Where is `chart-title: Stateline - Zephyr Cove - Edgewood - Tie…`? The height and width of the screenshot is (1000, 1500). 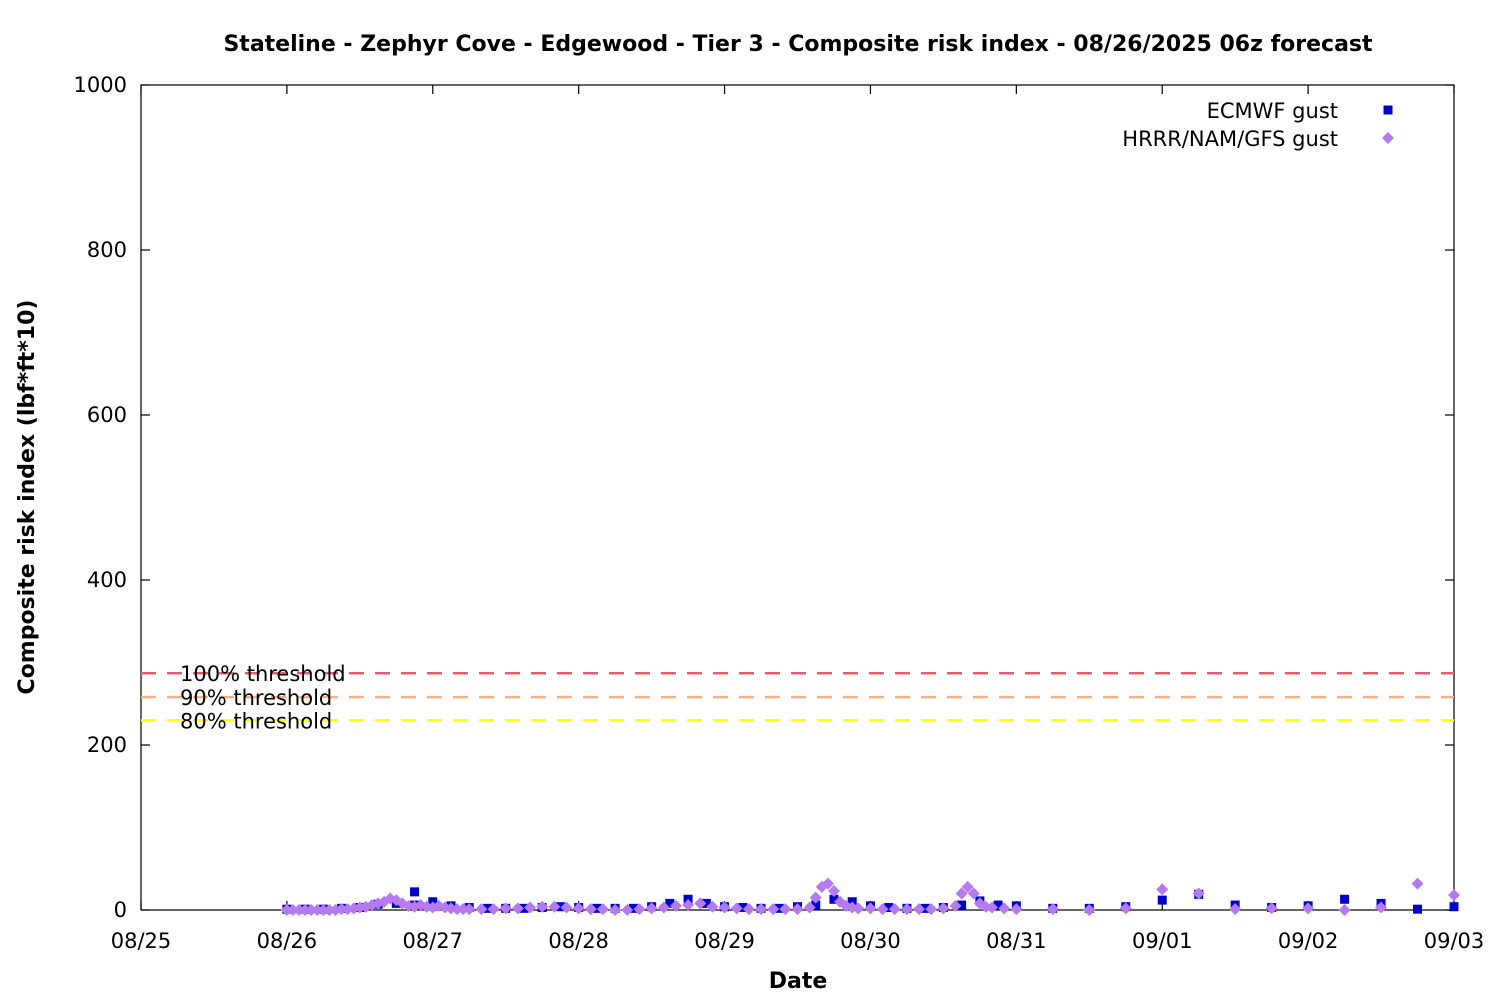
chart-title: Stateline - Zephyr Cove - Edgewood - Tie… is located at coordinates (798, 44).